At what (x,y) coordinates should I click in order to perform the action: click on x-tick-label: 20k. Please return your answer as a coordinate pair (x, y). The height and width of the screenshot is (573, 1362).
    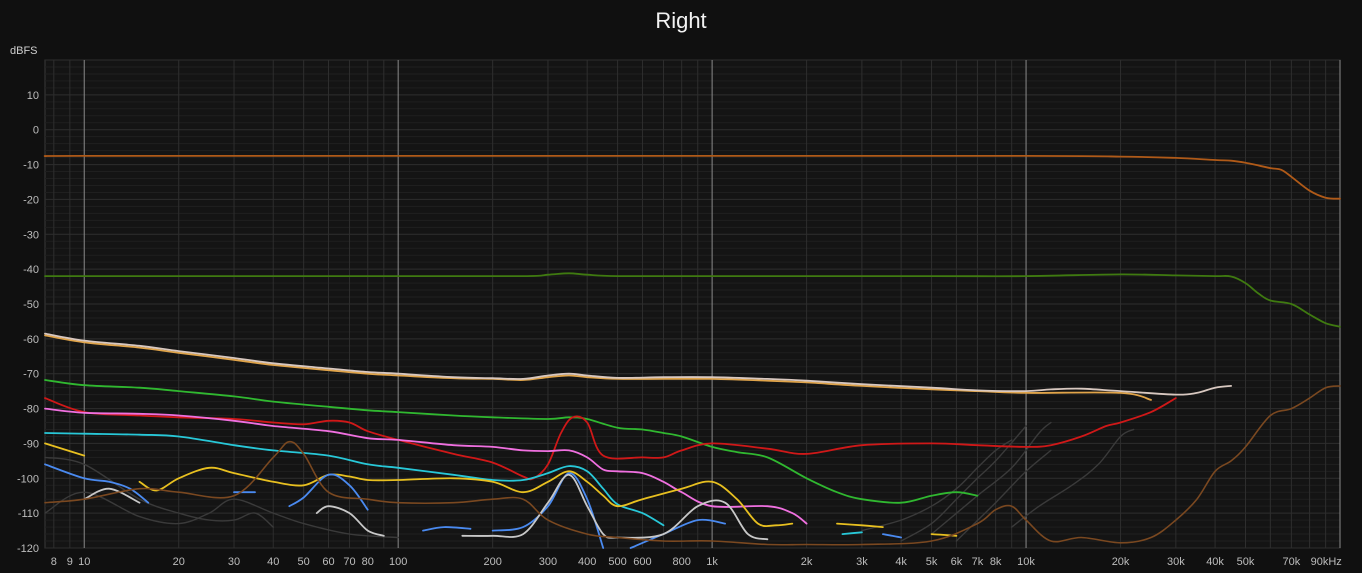
    Looking at the image, I should click on (1121, 562).